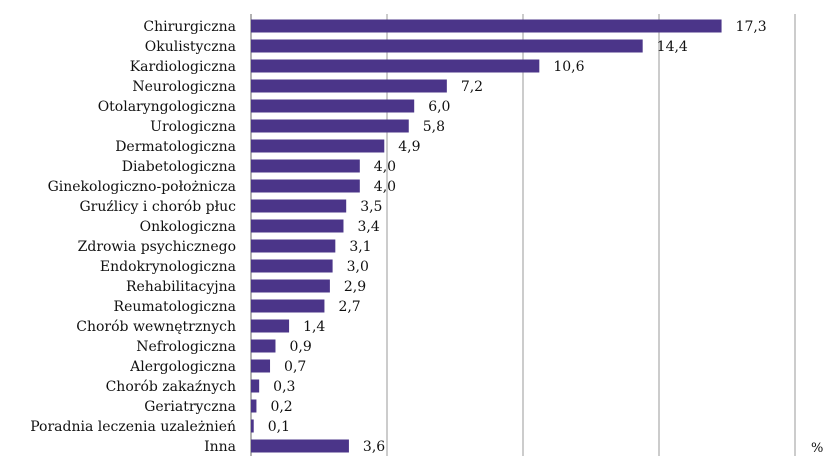 The width and height of the screenshot is (831, 458). I want to click on value-label: 0,7, so click(295, 367).